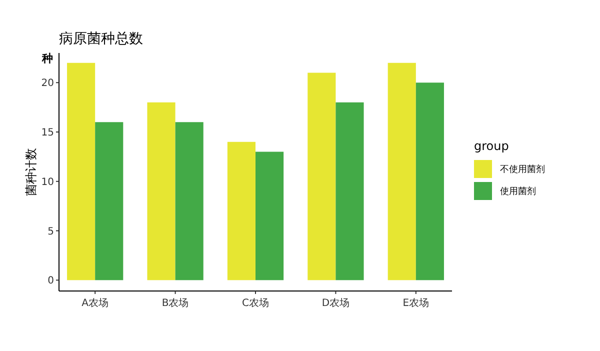 This screenshot has width=600, height=351. I want to click on chart-title: 病原菌种总数, so click(101, 39).